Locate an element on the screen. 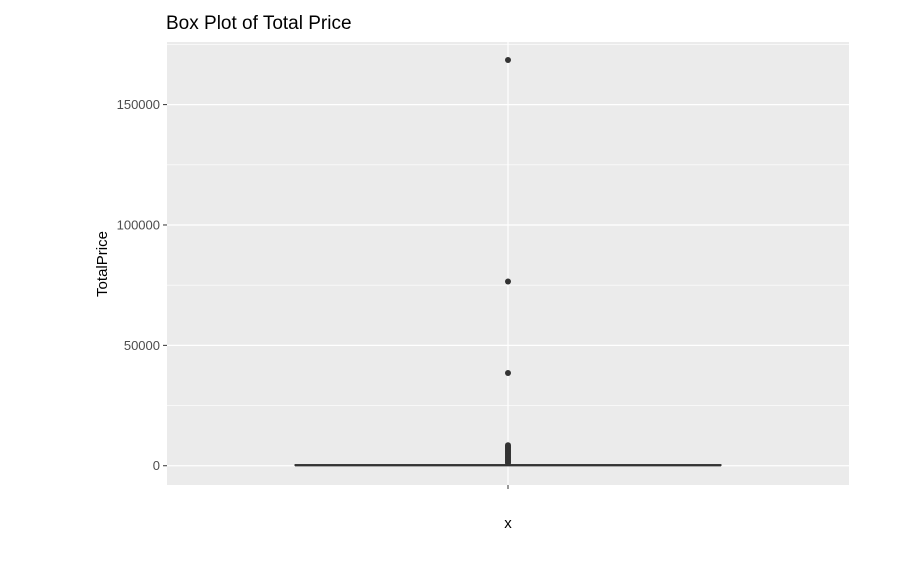 This screenshot has width=915, height=574. outlier-points is located at coordinates (508, 261).